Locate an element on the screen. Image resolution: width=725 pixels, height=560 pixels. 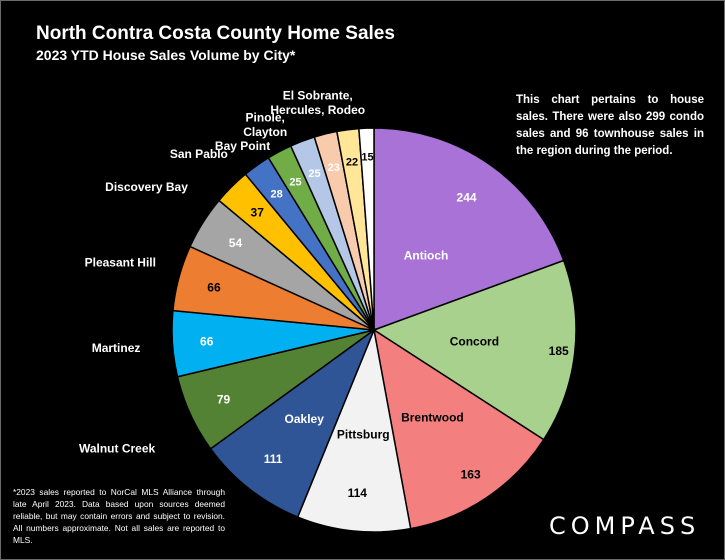
data-label-name-brentwood: Brentwood is located at coordinates (432, 417).